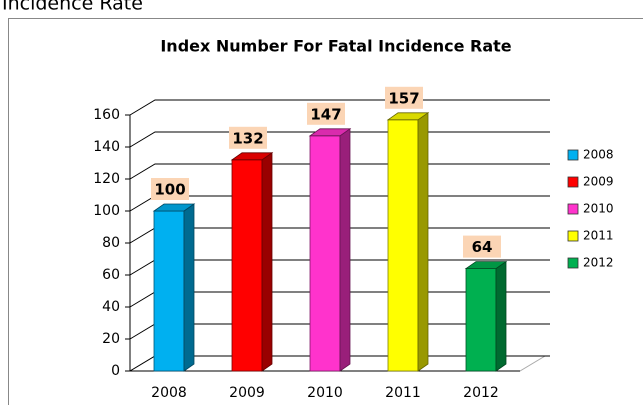 The width and height of the screenshot is (643, 405). I want to click on data-label: 64, so click(482, 247).